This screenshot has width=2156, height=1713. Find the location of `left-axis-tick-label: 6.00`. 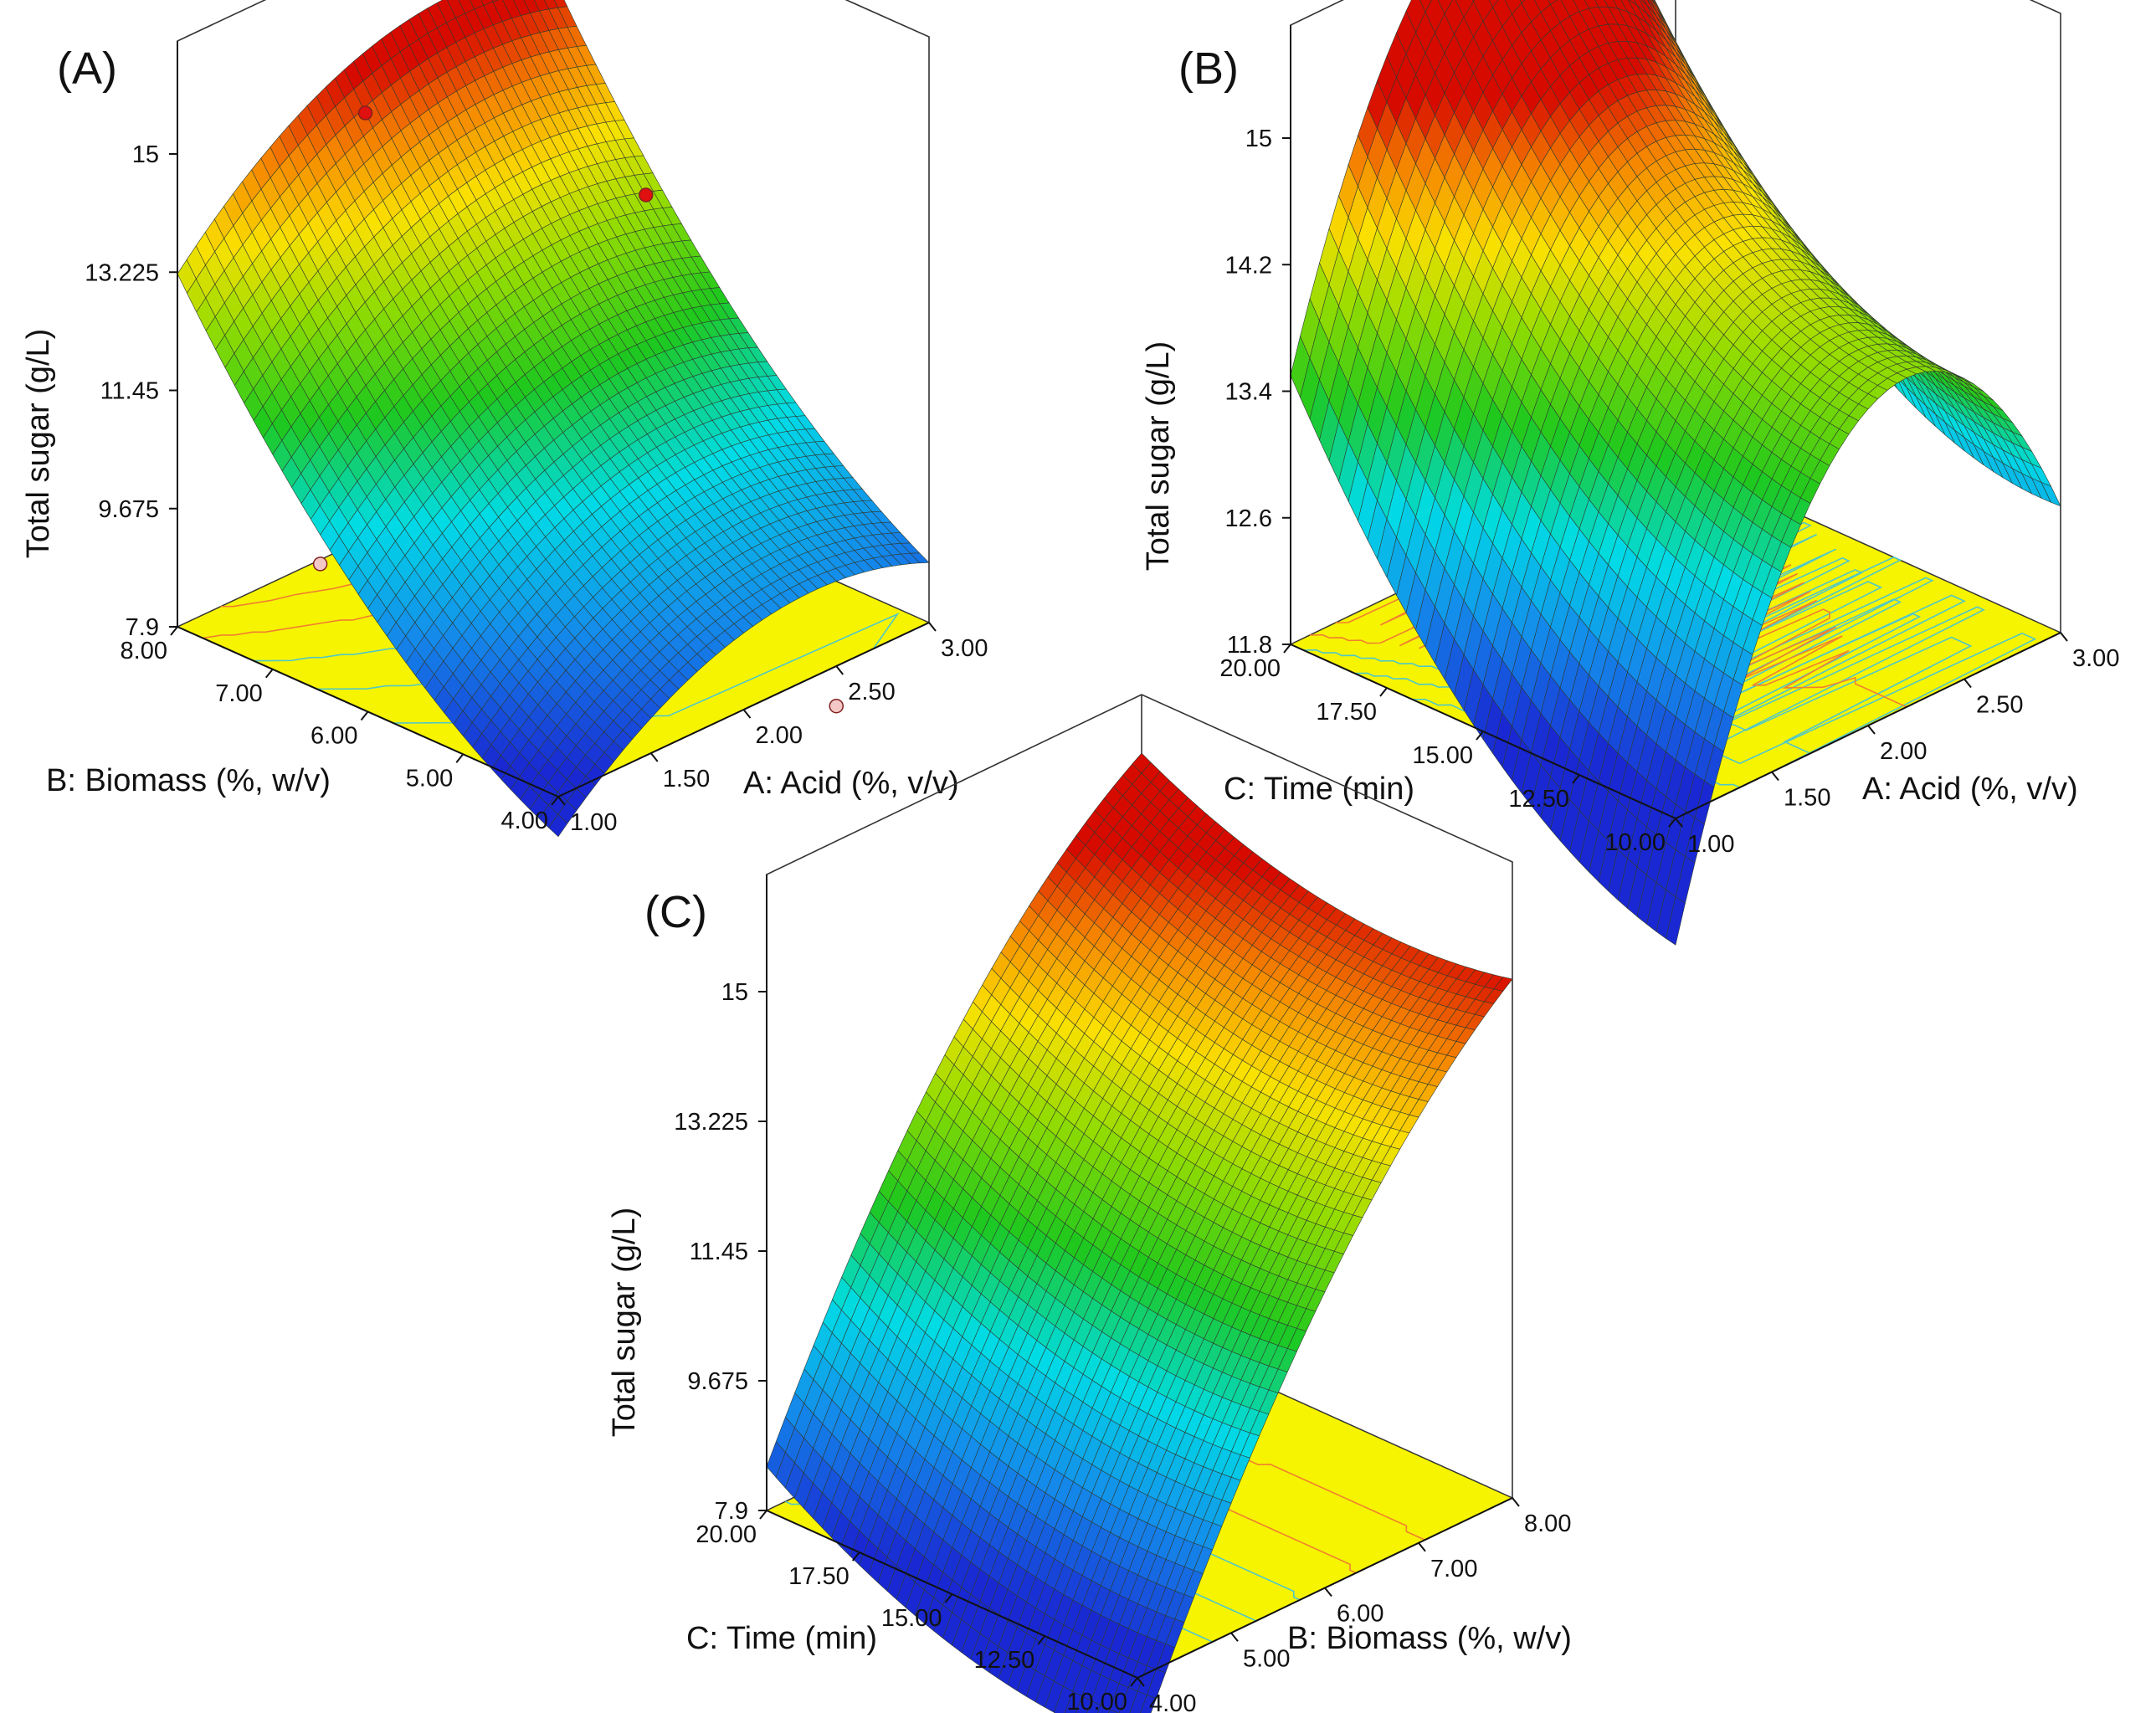

left-axis-tick-label: 6.00 is located at coordinates (334, 736).